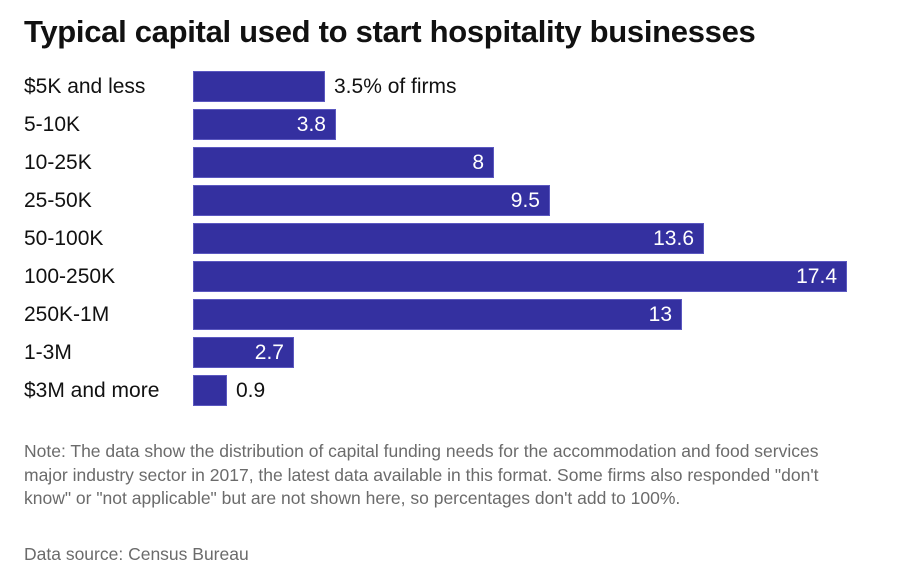  What do you see at coordinates (450, 124) in the screenshot?
I see `bar-row: 5-10K 3.8` at bounding box center [450, 124].